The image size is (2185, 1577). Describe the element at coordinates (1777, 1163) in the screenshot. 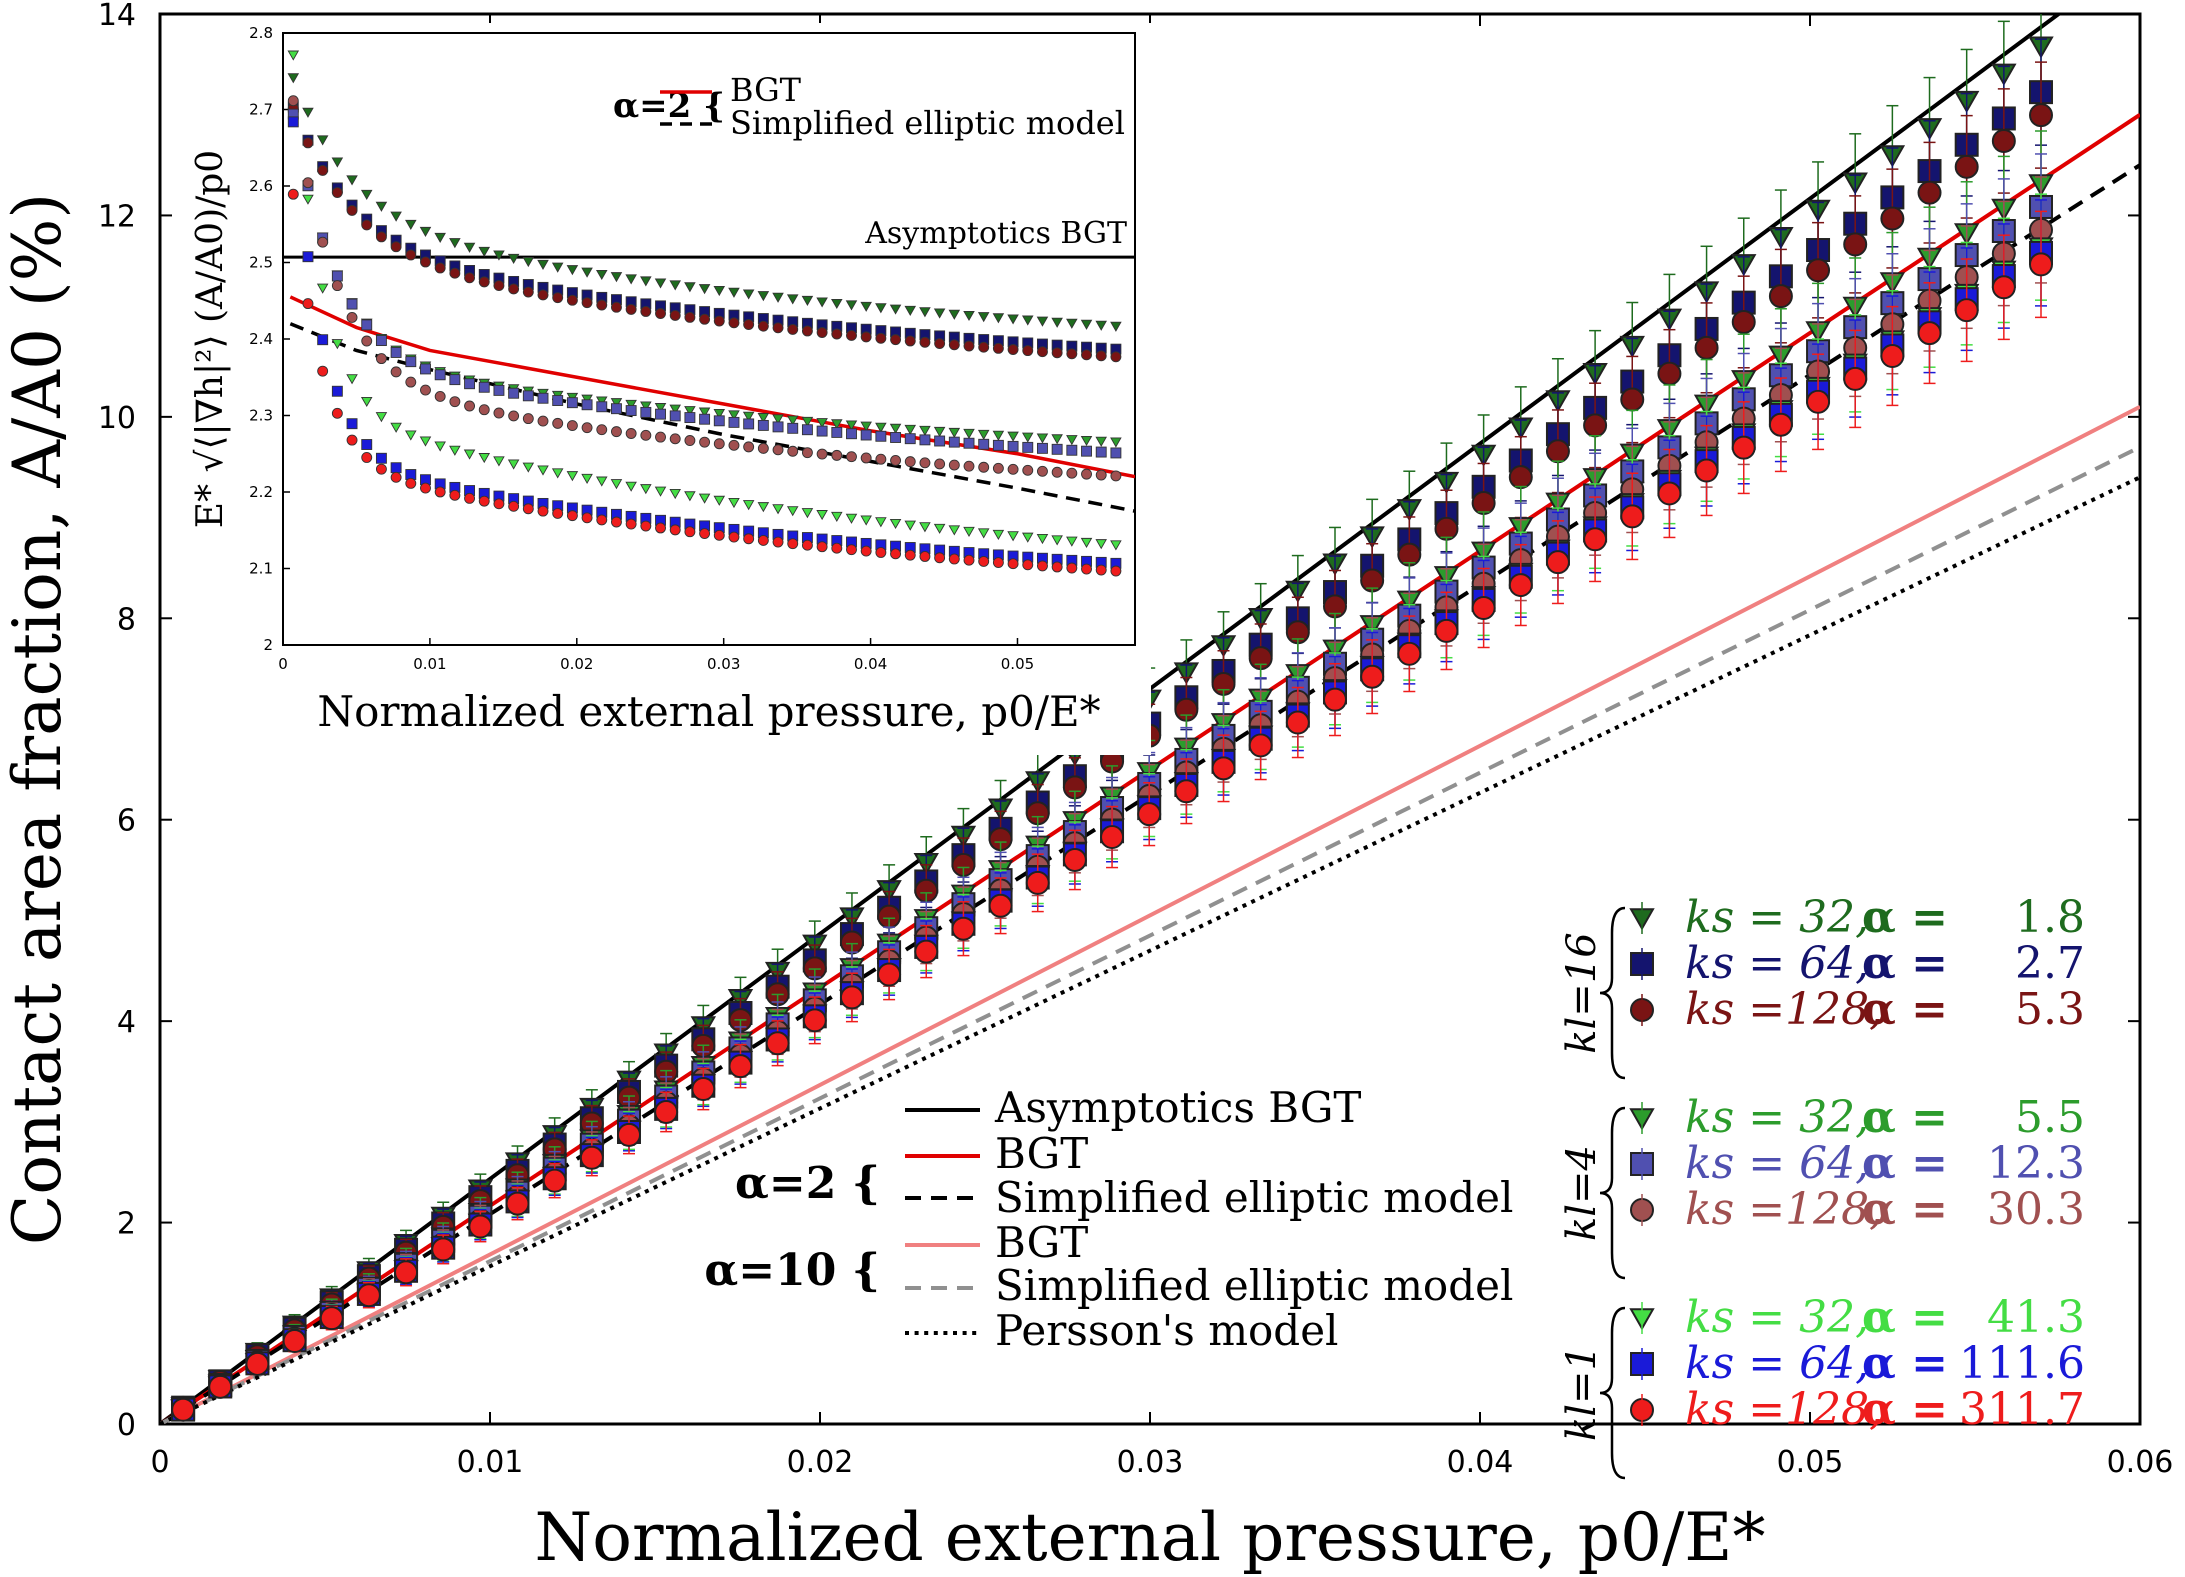

I see `legend-ks-label: ks = 64,` at that location.